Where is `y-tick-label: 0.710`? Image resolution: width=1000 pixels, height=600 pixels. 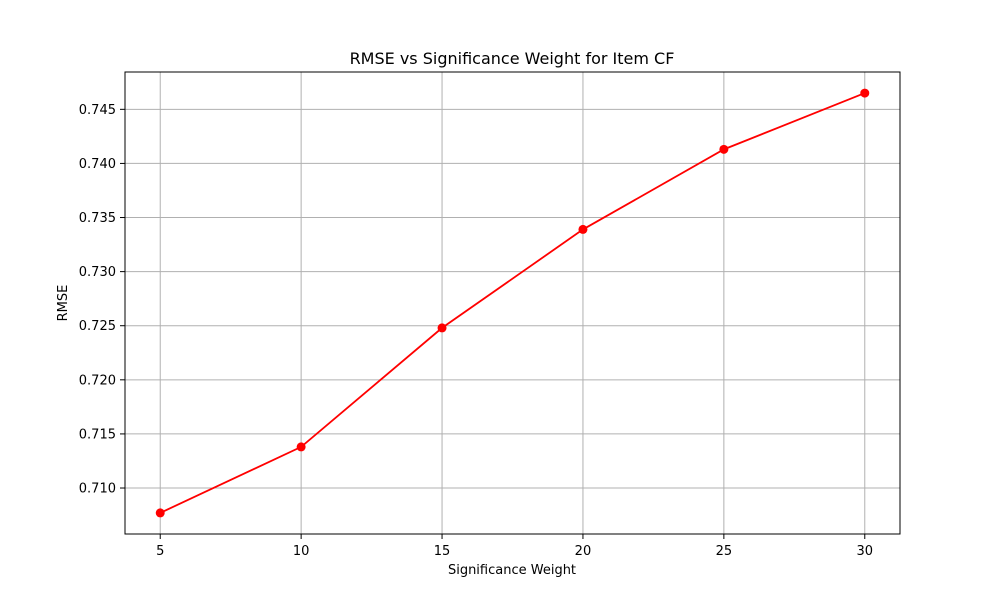
y-tick-label: 0.710 is located at coordinates (97, 489).